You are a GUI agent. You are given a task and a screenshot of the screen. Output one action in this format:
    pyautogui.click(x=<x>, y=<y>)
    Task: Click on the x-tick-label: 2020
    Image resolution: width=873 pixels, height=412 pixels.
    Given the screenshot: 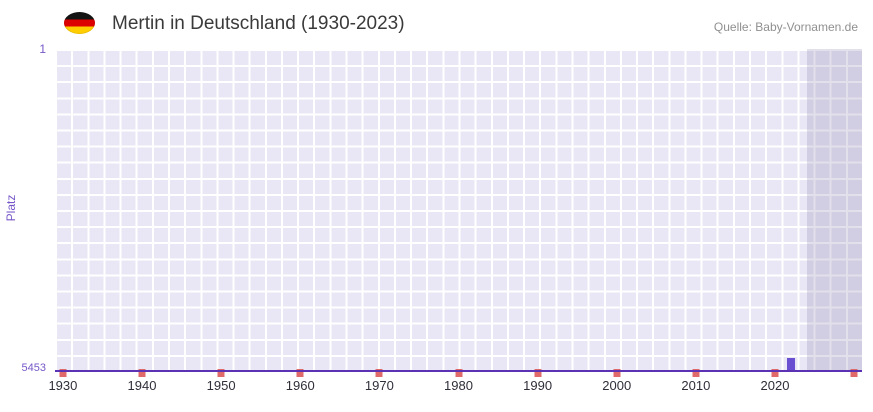 What is the action you would take?
    pyautogui.click(x=775, y=385)
    